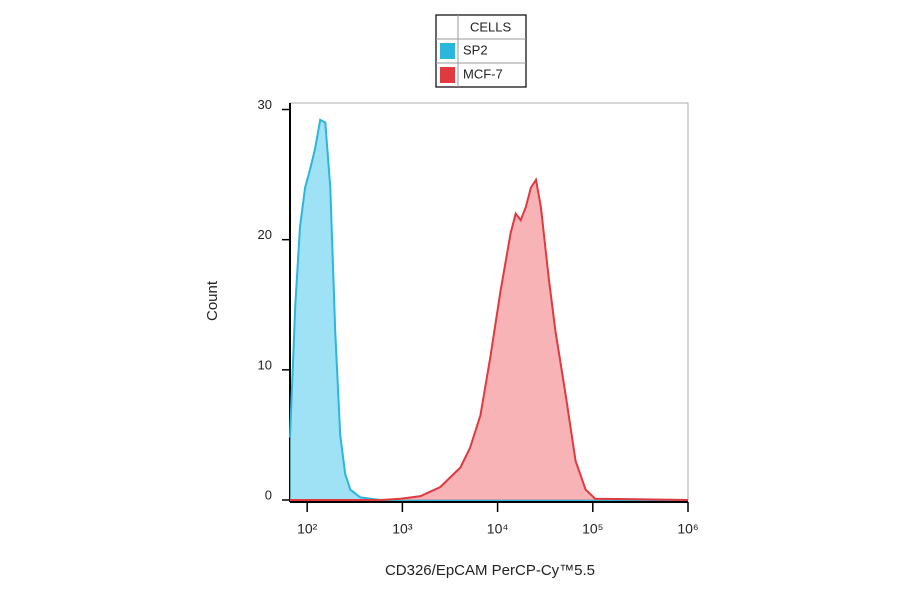 The height and width of the screenshot is (594, 900). Describe the element at coordinates (402, 529) in the screenshot. I see `x-tick-label: 10³` at that location.